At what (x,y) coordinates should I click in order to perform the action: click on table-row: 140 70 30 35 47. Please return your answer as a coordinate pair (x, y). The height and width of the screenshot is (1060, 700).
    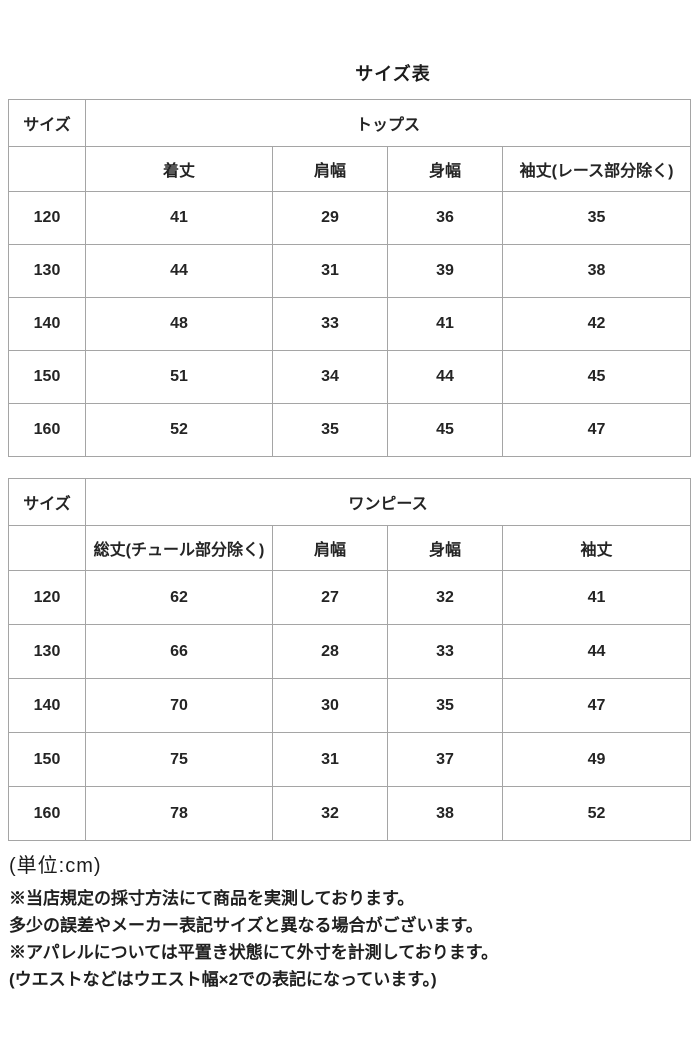
    Looking at the image, I should click on (350, 705).